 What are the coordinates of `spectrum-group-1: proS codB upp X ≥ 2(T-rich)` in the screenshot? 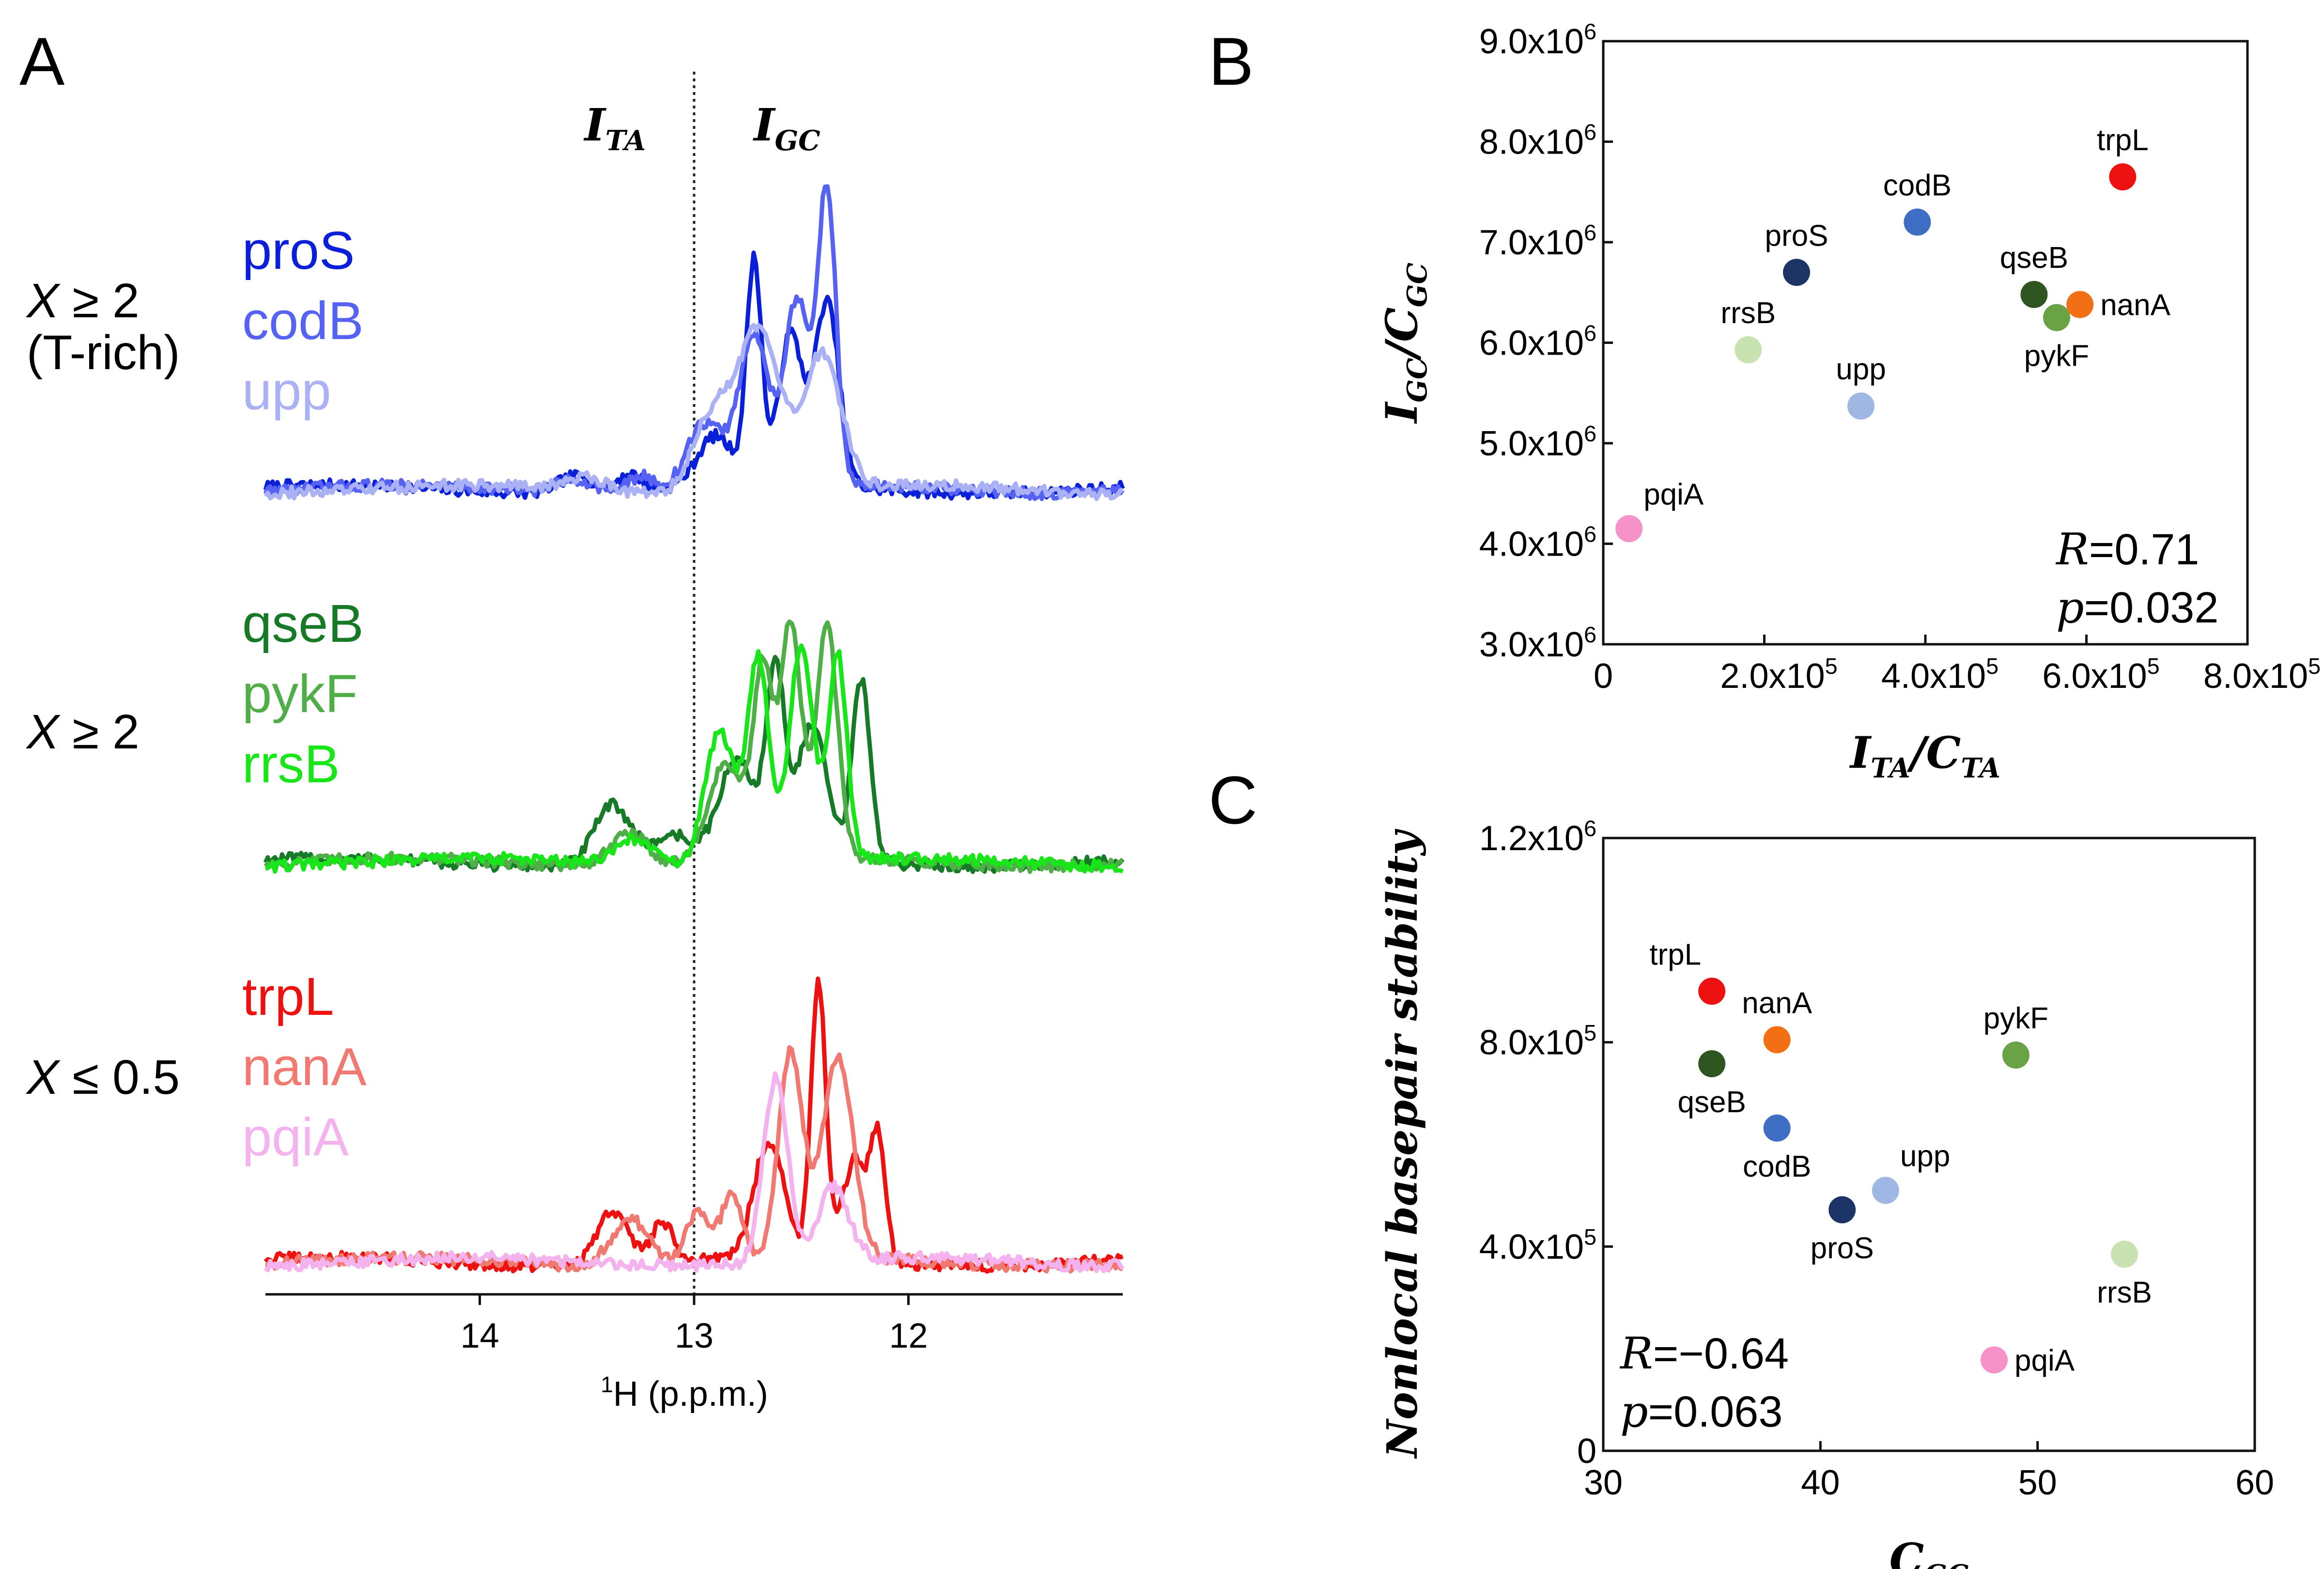 It's located at (575, 342).